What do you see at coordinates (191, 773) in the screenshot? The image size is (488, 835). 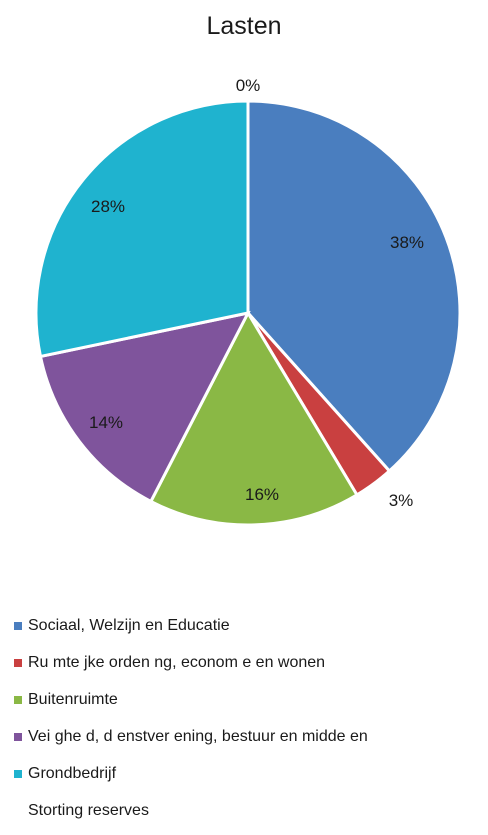 I see `legend-item: Grondbedrijf` at bounding box center [191, 773].